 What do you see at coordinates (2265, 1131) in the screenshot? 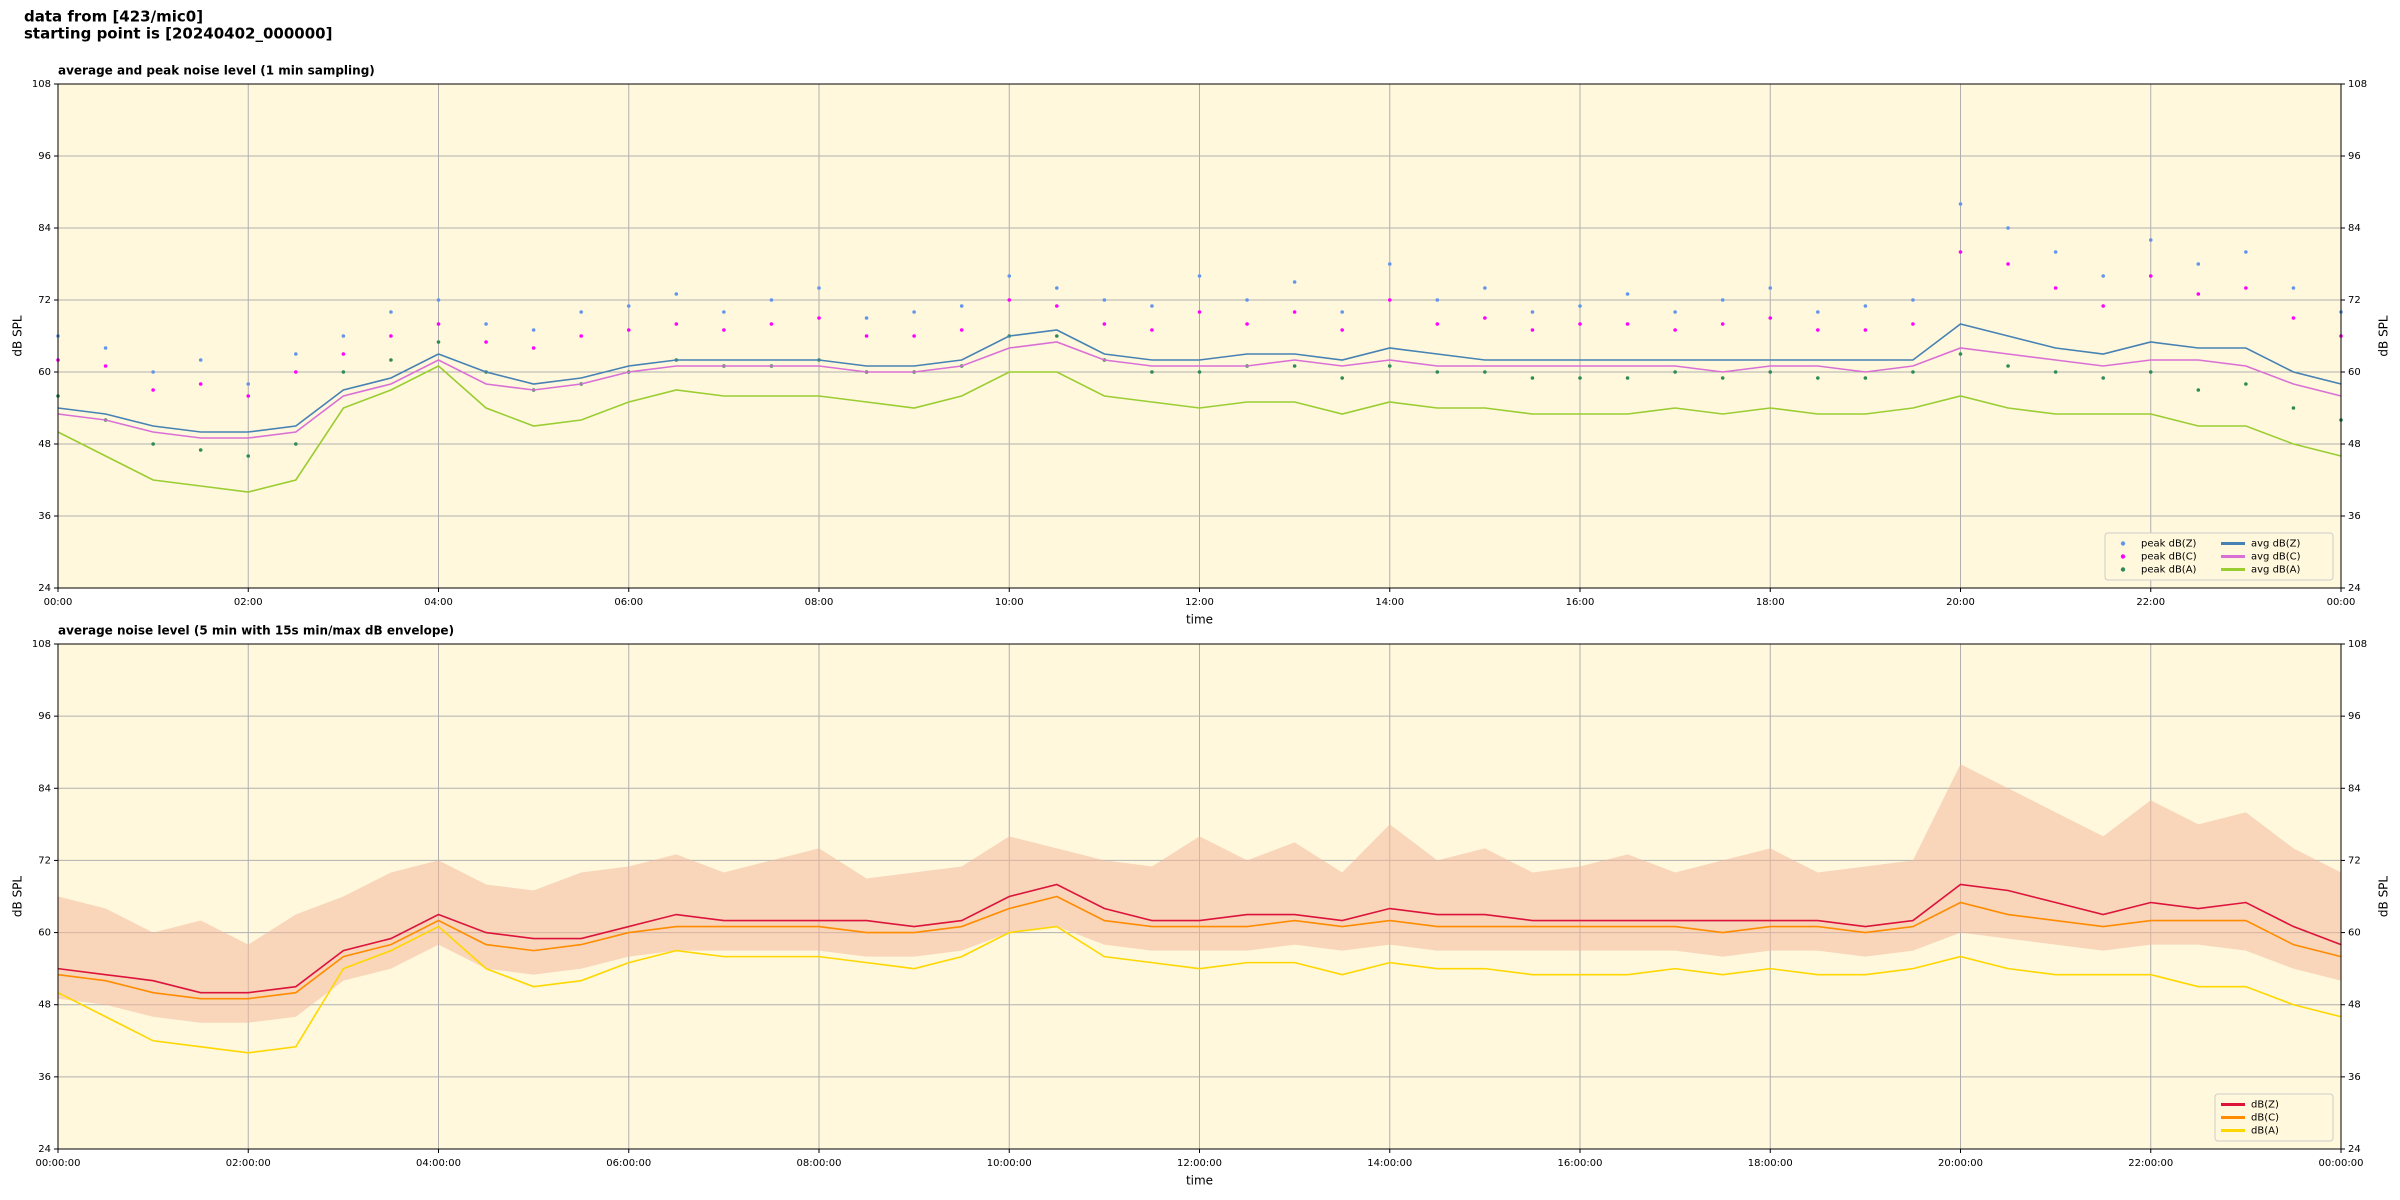
I see `legend-label: dB(A)` at bounding box center [2265, 1131].